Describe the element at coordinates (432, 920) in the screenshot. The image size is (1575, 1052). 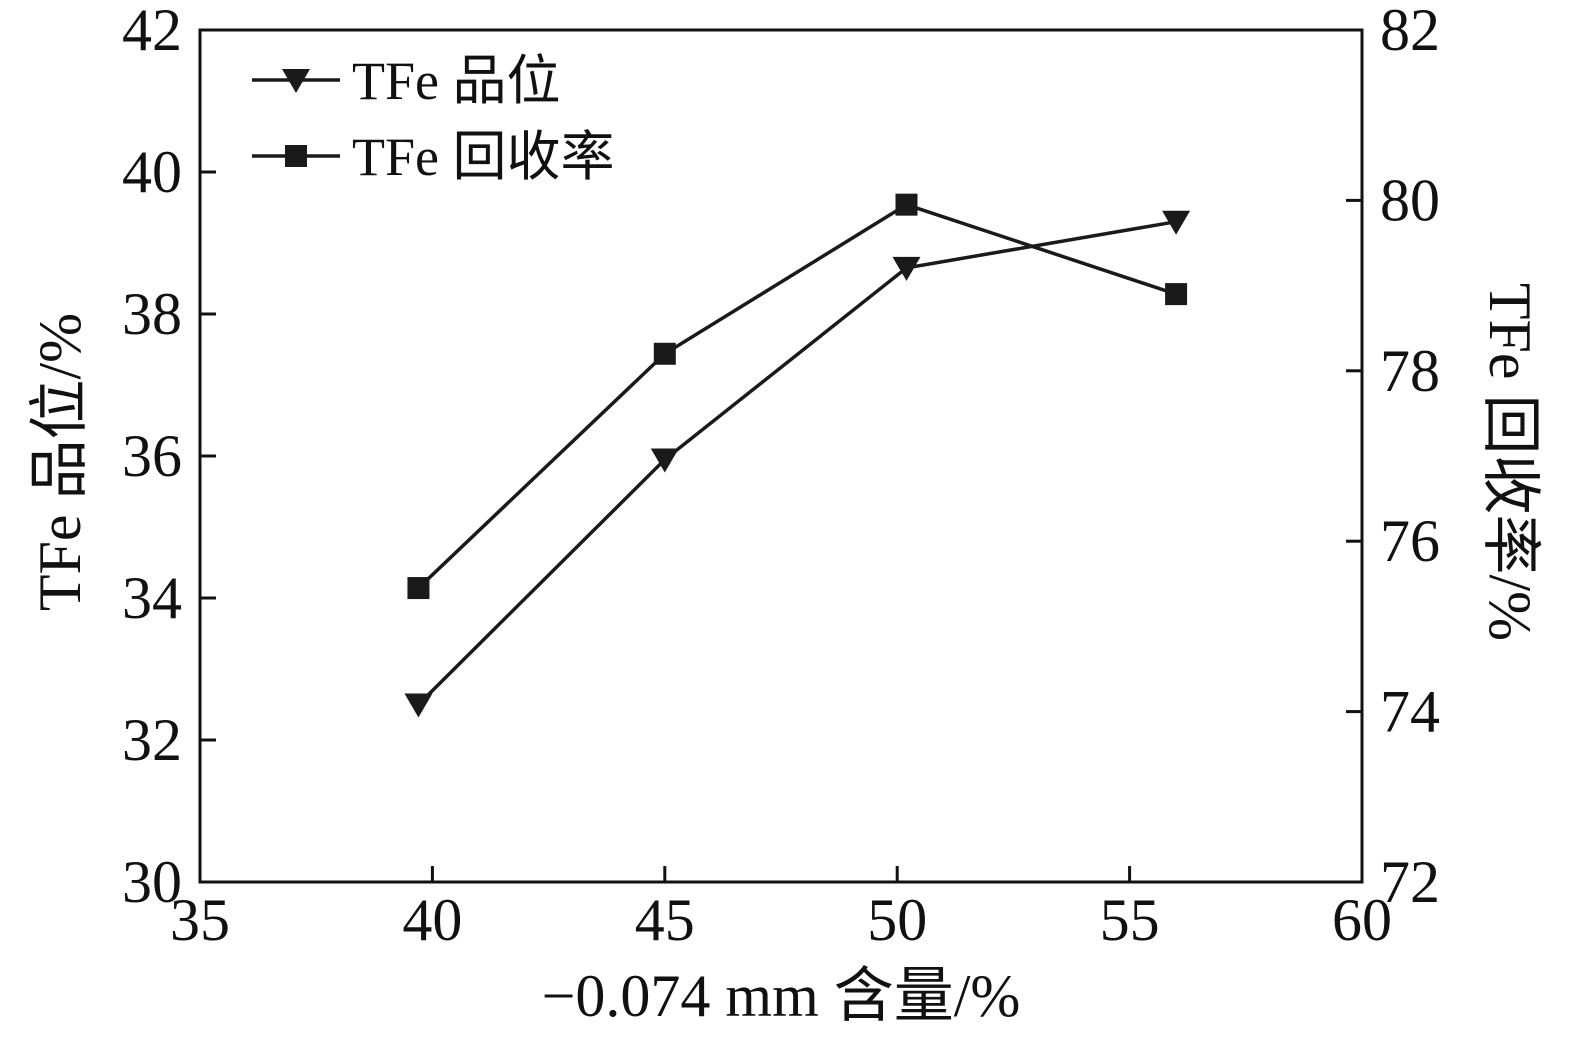
I see `x-tick-label: 40` at that location.